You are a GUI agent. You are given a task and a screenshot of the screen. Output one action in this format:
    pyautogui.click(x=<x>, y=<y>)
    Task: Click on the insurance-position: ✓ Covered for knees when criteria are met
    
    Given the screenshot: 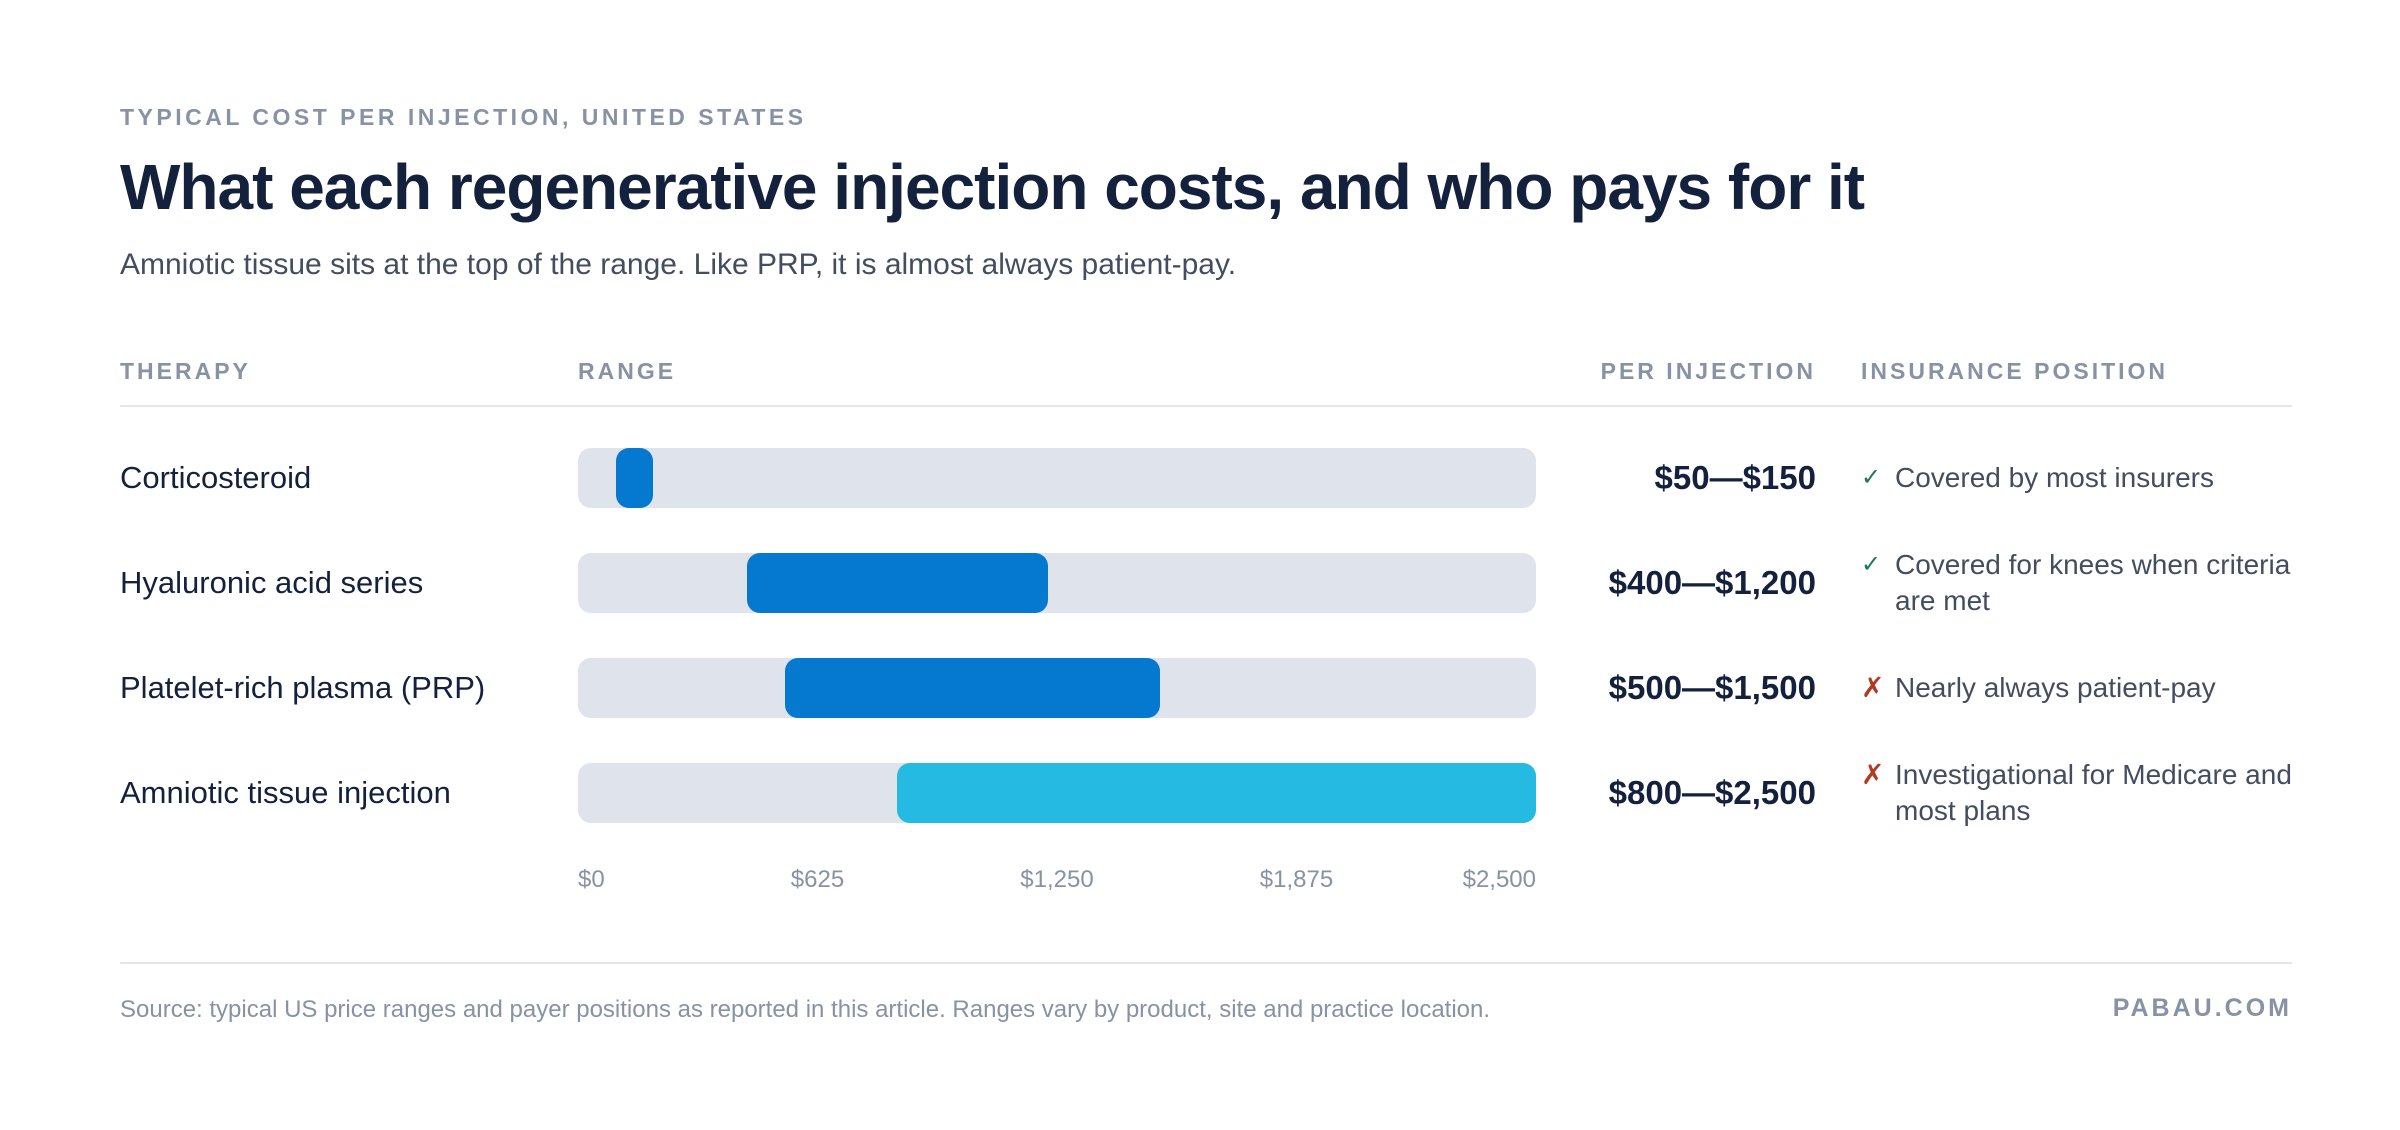 What is the action you would take?
    pyautogui.click(x=2081, y=583)
    